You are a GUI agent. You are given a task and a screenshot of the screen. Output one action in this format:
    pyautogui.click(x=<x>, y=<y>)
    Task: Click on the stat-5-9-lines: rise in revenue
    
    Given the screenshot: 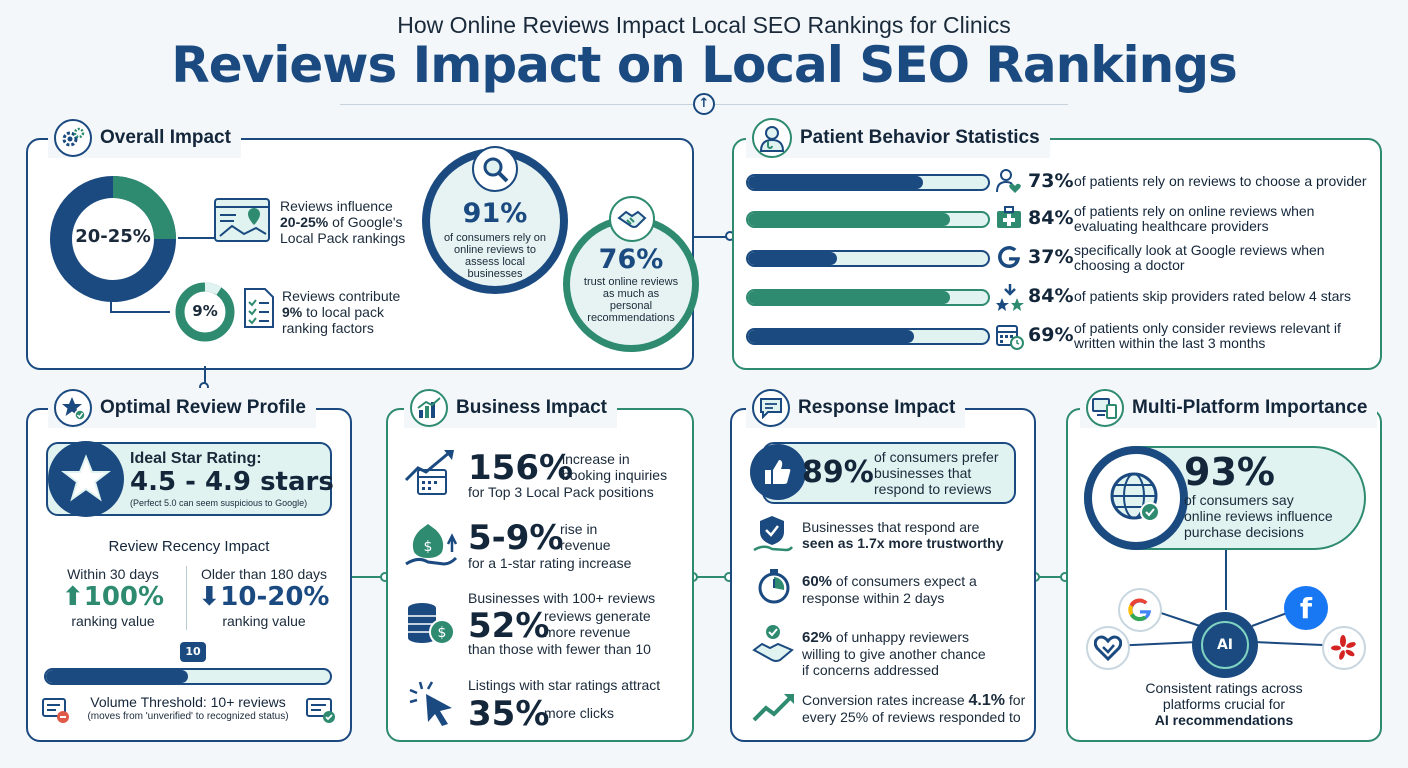 What is the action you would take?
    pyautogui.click(x=623, y=537)
    